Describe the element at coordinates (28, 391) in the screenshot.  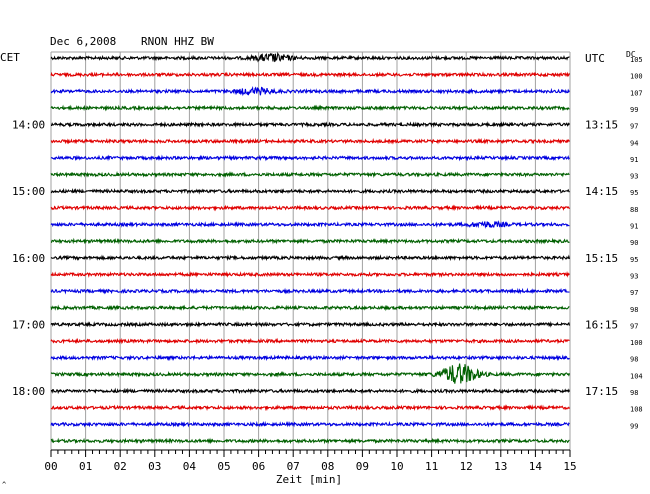
I see `left-hour-label: 18:00` at that location.